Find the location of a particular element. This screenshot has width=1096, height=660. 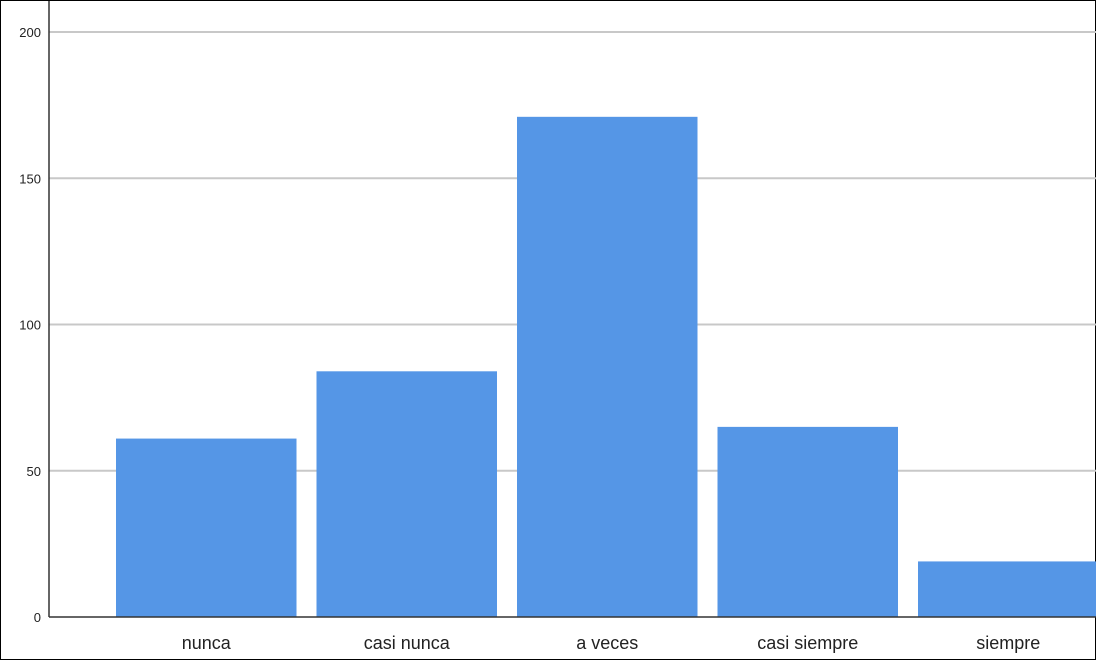

bar-nunca is located at coordinates (206, 527).